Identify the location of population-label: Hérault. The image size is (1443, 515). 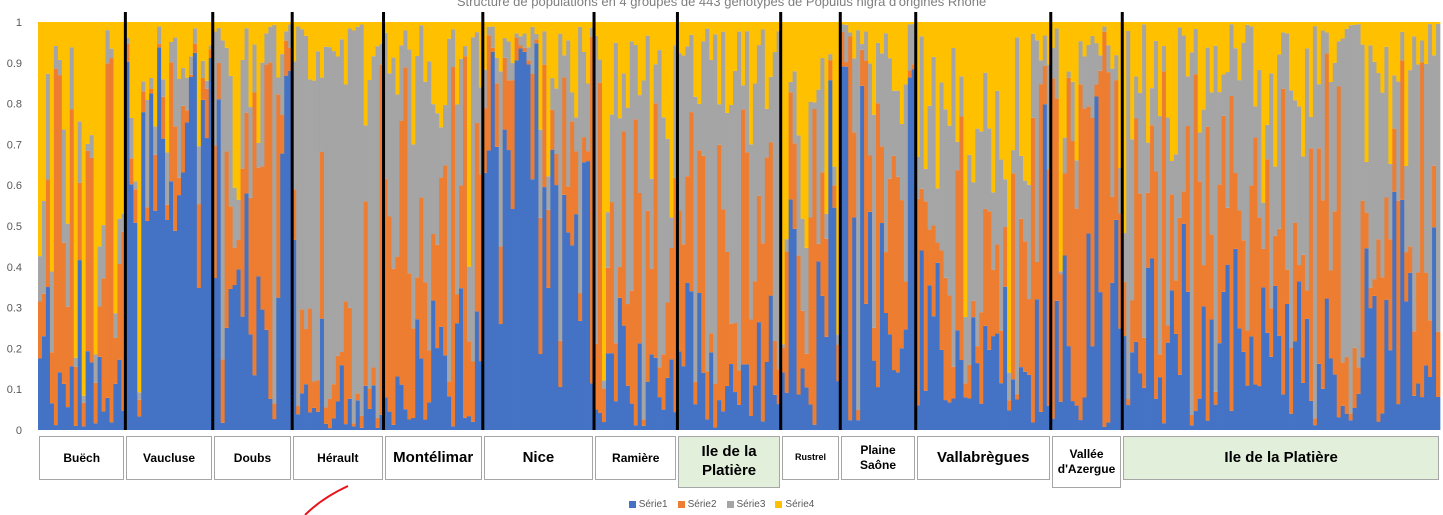
(338, 458).